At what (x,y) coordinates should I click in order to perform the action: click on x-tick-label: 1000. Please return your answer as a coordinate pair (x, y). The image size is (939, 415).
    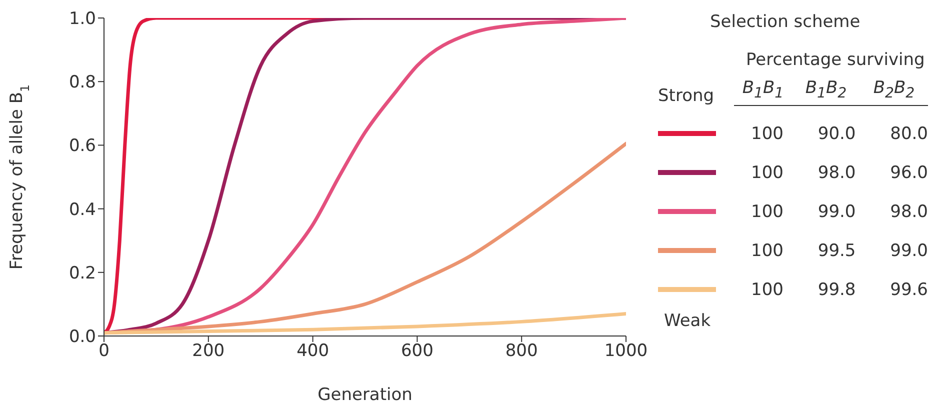
    Looking at the image, I should click on (626, 351).